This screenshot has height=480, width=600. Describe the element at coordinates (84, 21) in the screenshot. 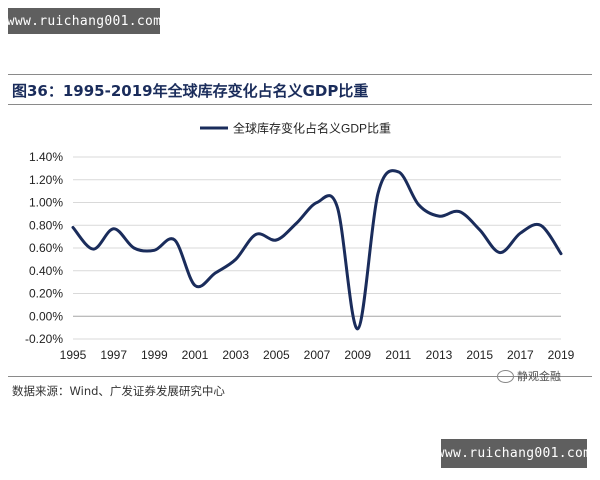

I see `watermark-top: www.ruichang001.com` at that location.